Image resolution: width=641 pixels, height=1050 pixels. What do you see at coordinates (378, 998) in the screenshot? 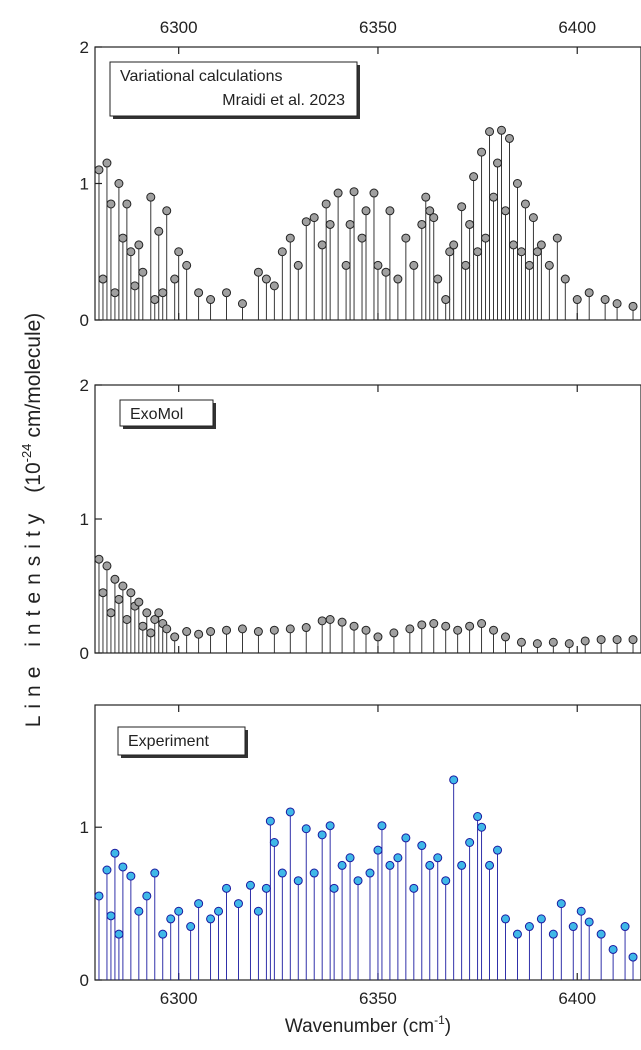
I see `x-tick-label: 6350` at bounding box center [378, 998].